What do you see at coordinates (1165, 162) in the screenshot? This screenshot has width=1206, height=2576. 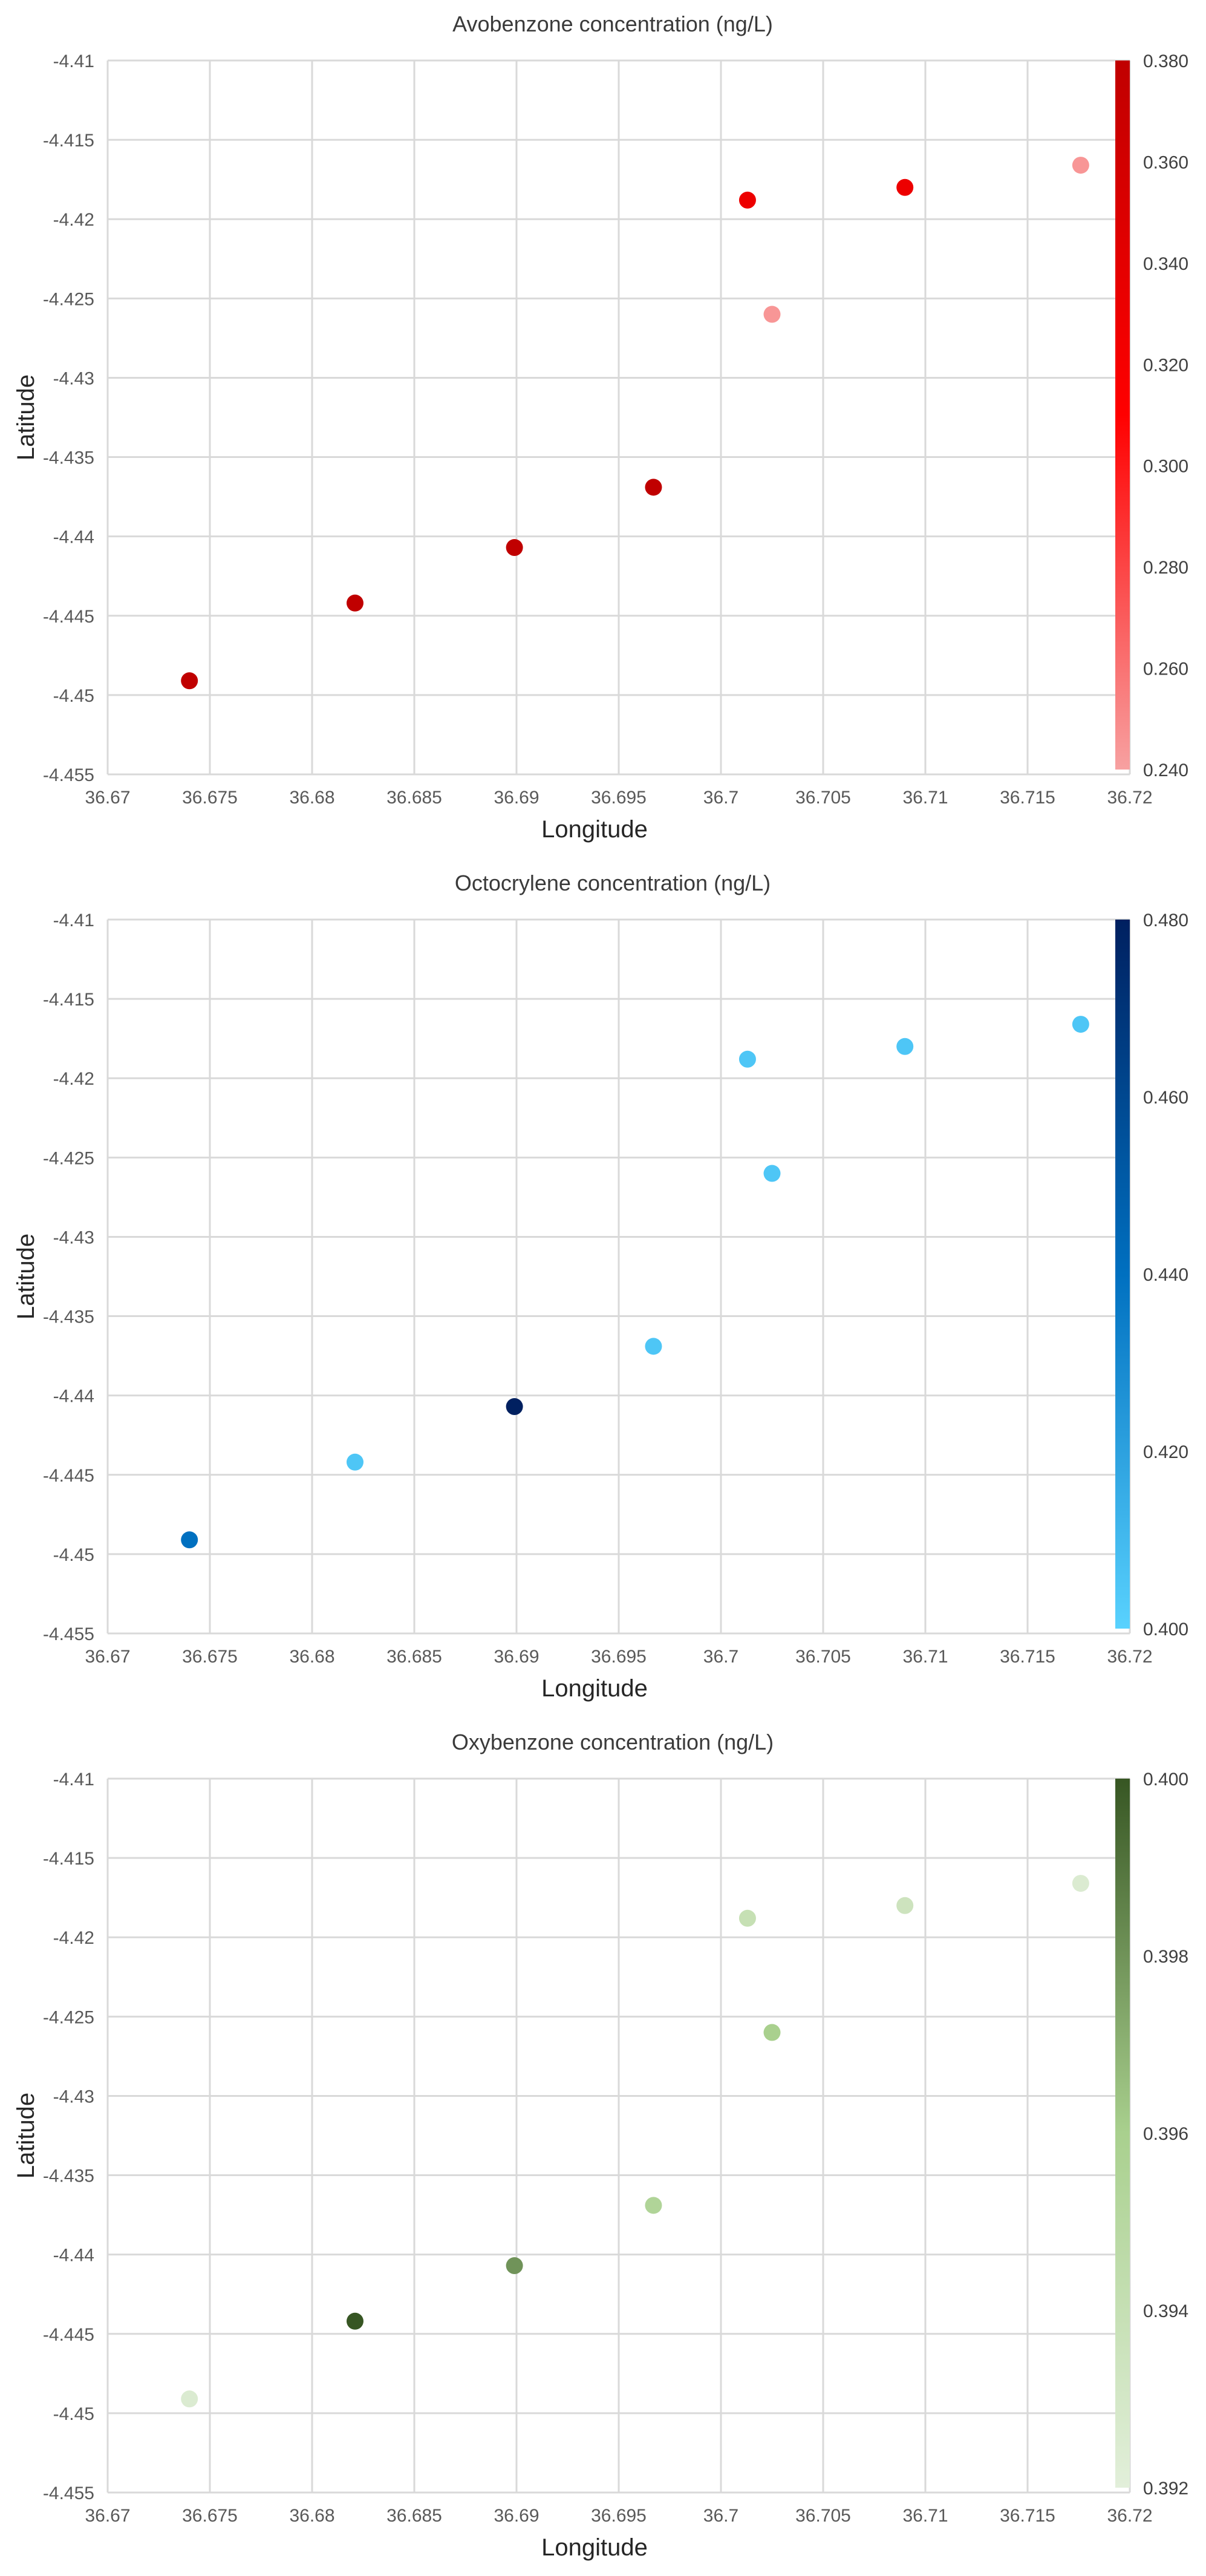 I see `colorbar-tick-label: 0.360` at bounding box center [1165, 162].